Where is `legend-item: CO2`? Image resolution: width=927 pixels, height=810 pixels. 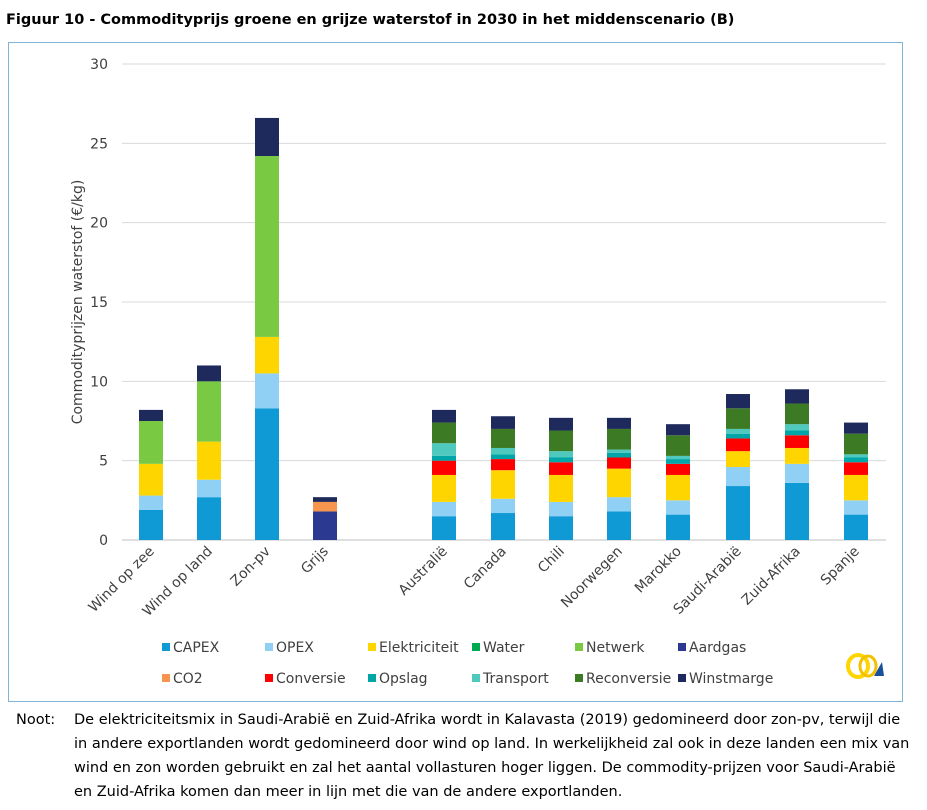 legend-item: CO2 is located at coordinates (182, 679).